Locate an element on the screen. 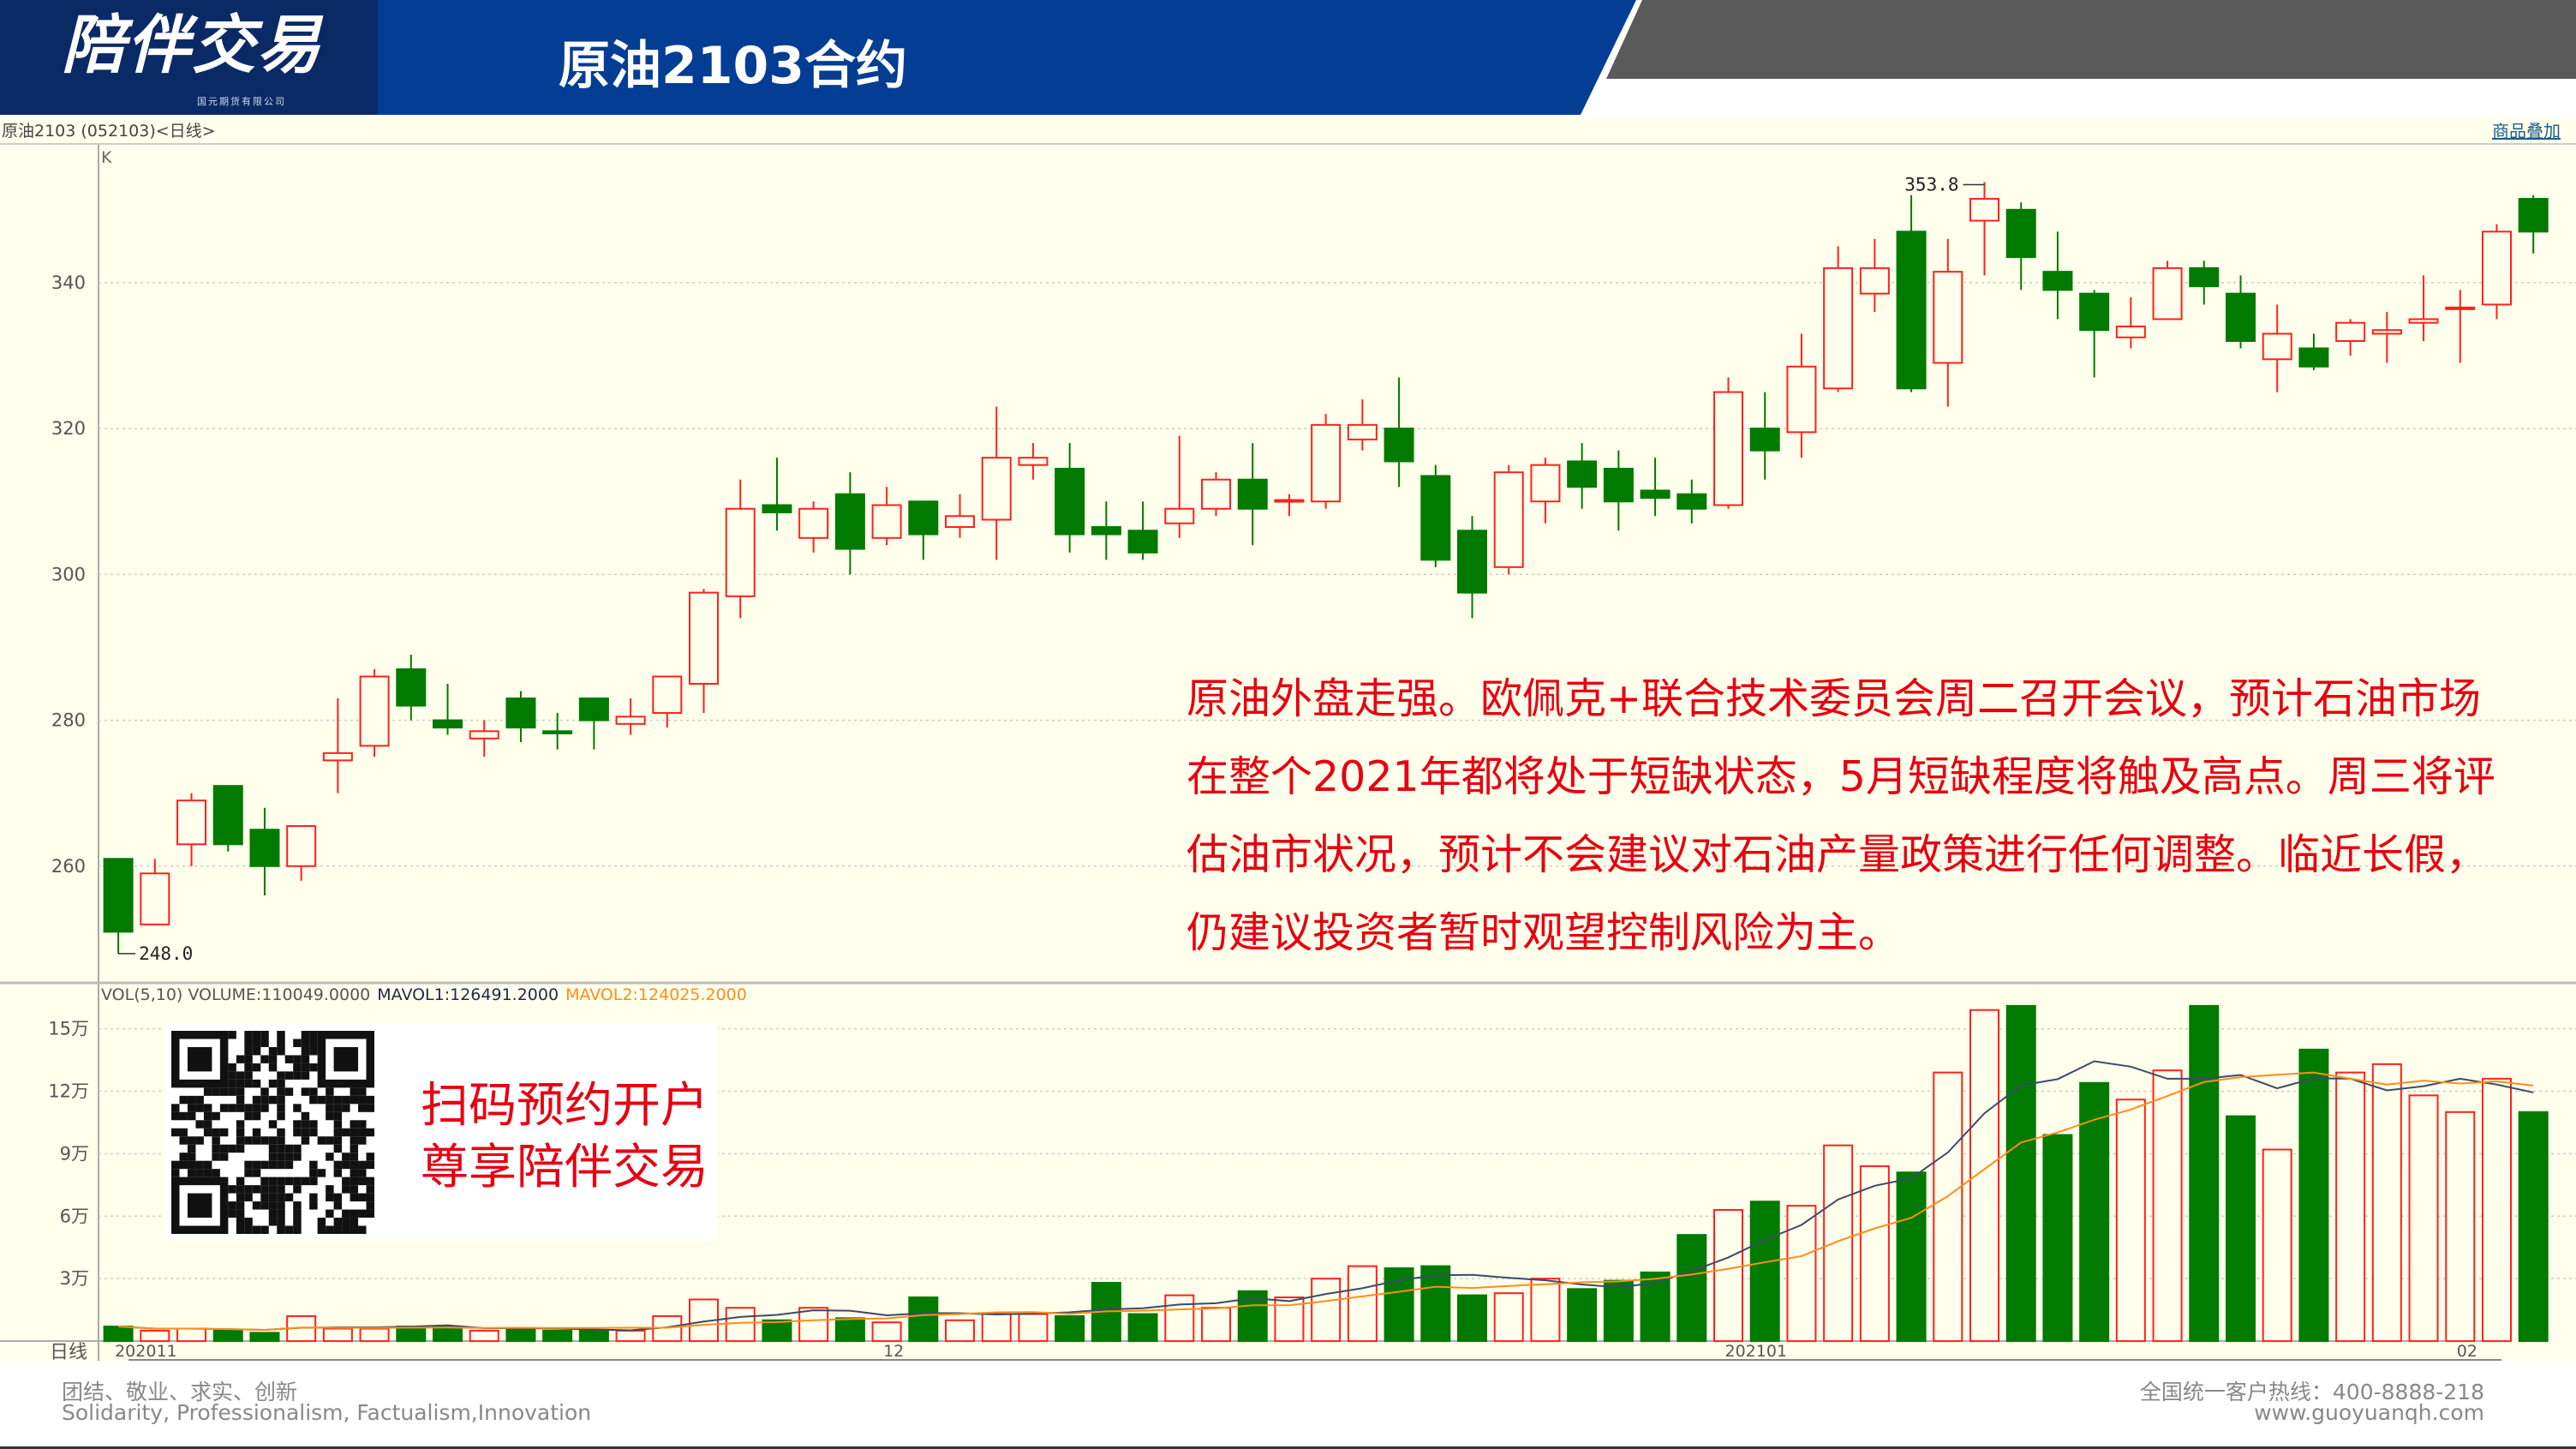 The width and height of the screenshot is (2576, 1449). x-tick-label: 12 is located at coordinates (894, 1351).